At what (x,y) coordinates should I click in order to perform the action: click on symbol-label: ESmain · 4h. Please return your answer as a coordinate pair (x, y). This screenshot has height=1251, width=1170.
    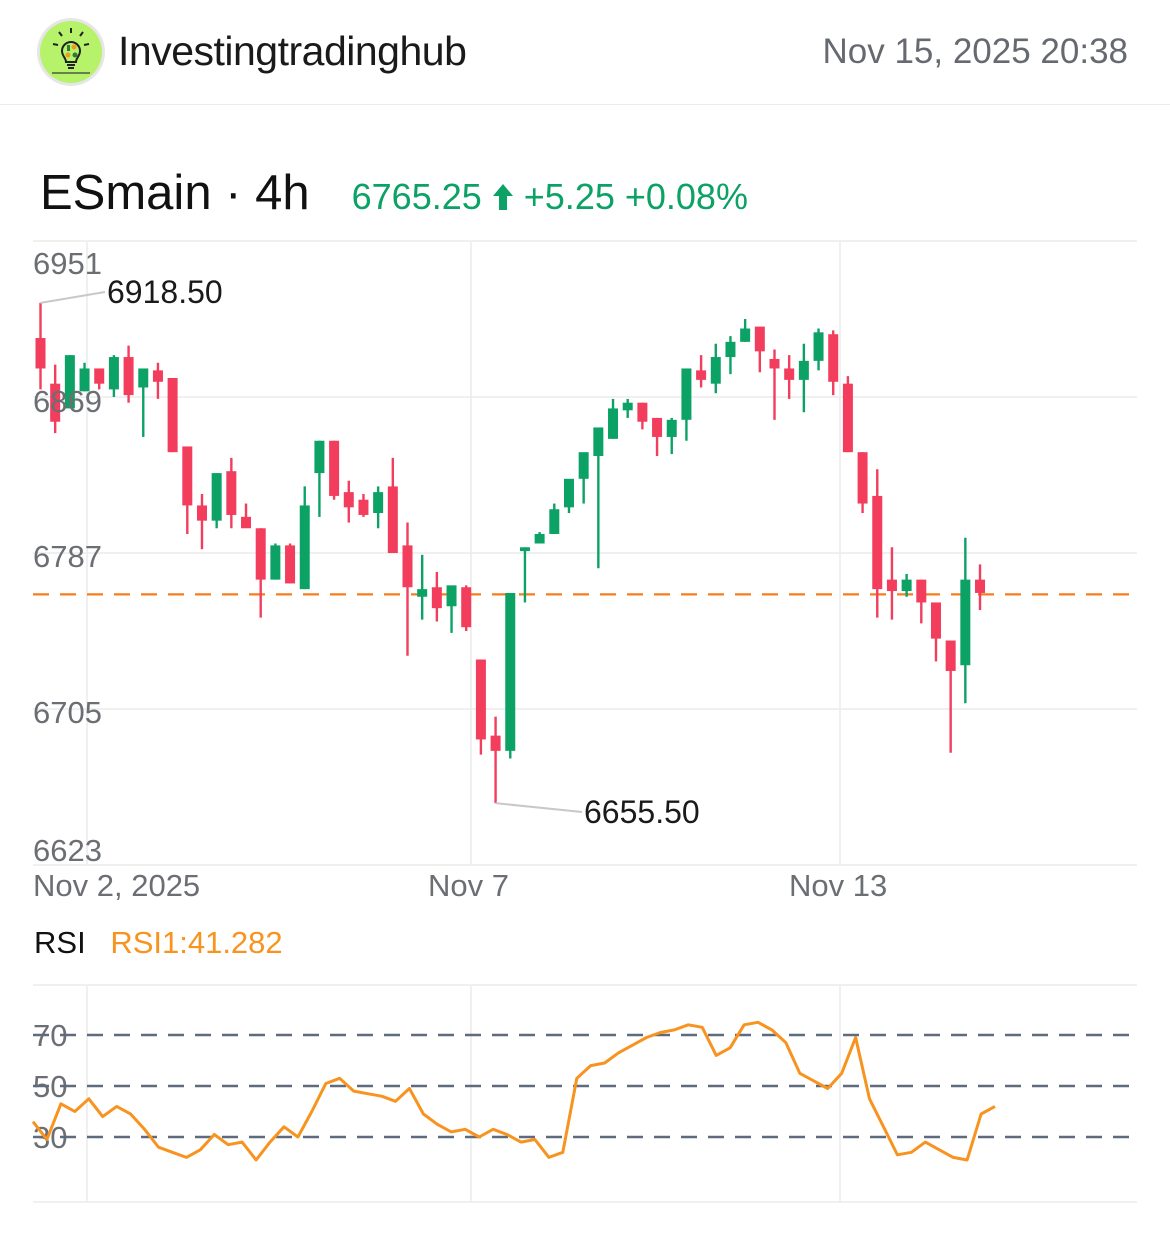
    Looking at the image, I should click on (175, 193).